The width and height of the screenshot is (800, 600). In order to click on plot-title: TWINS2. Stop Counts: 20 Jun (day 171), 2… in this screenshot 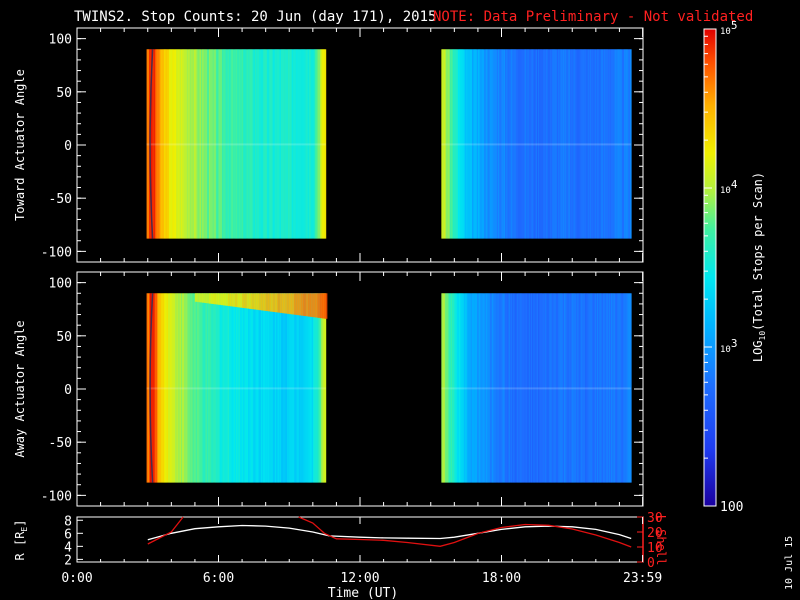, I will do `click(255, 17)`.